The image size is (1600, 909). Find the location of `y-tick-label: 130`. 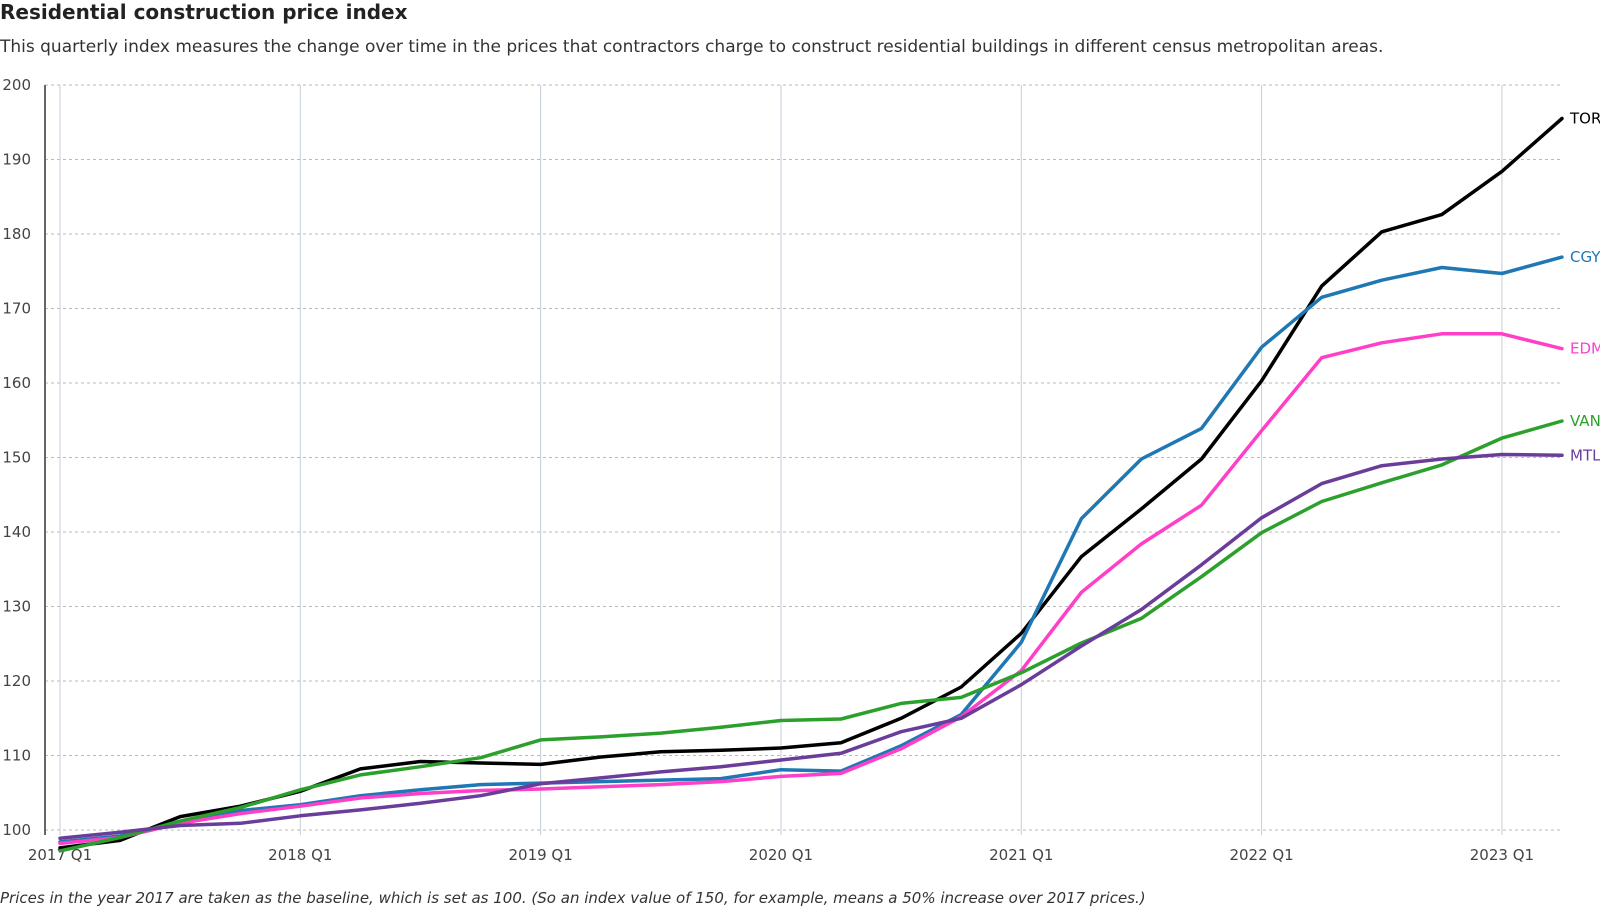

y-tick-label: 130 is located at coordinates (16, 607).